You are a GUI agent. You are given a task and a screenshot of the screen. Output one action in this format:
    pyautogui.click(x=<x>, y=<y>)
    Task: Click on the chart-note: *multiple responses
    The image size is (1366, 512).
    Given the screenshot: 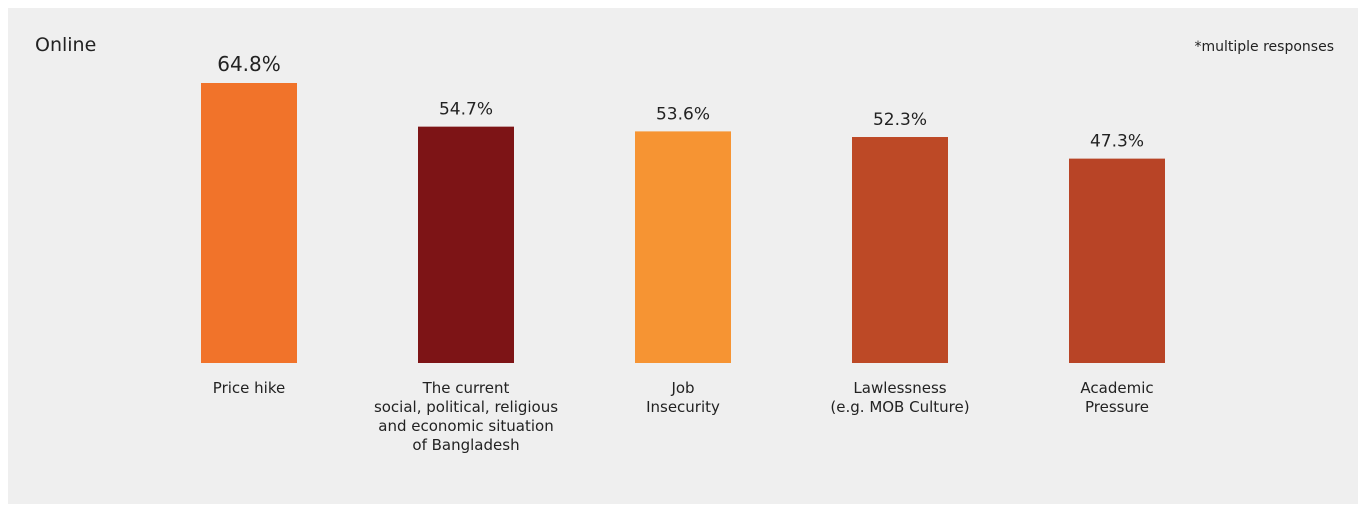 What is the action you would take?
    pyautogui.click(x=1264, y=47)
    